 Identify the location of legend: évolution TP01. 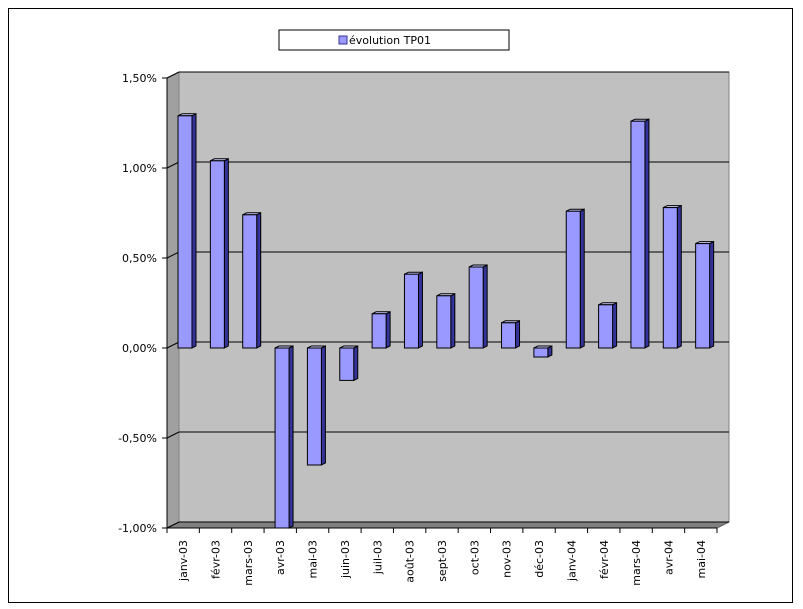
(394, 40).